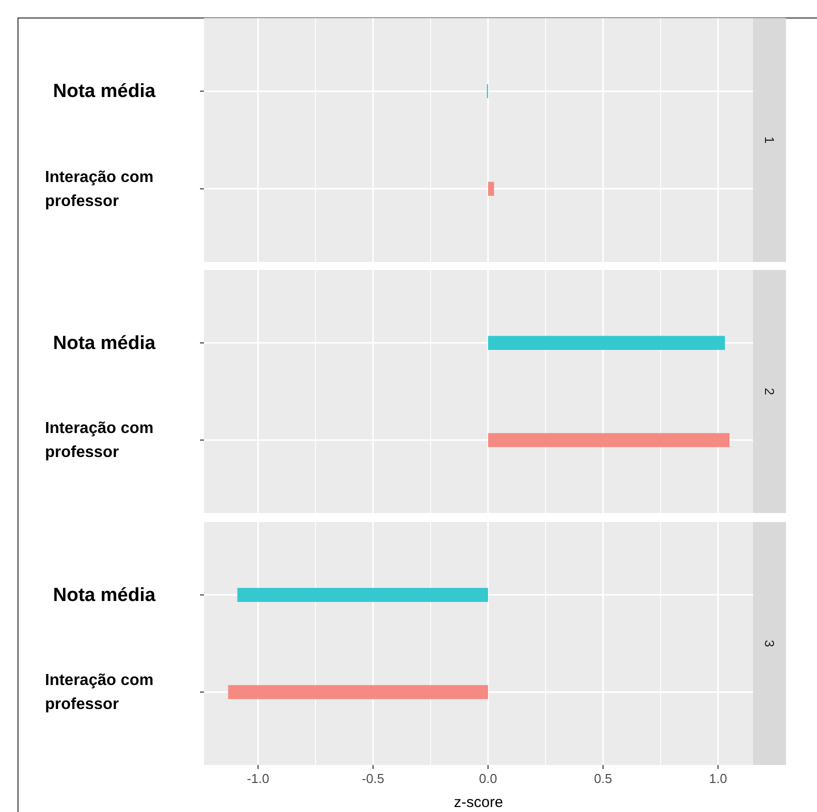 Image resolution: width=817 pixels, height=812 pixels. I want to click on x-tick-label: -1.0, so click(258, 778).